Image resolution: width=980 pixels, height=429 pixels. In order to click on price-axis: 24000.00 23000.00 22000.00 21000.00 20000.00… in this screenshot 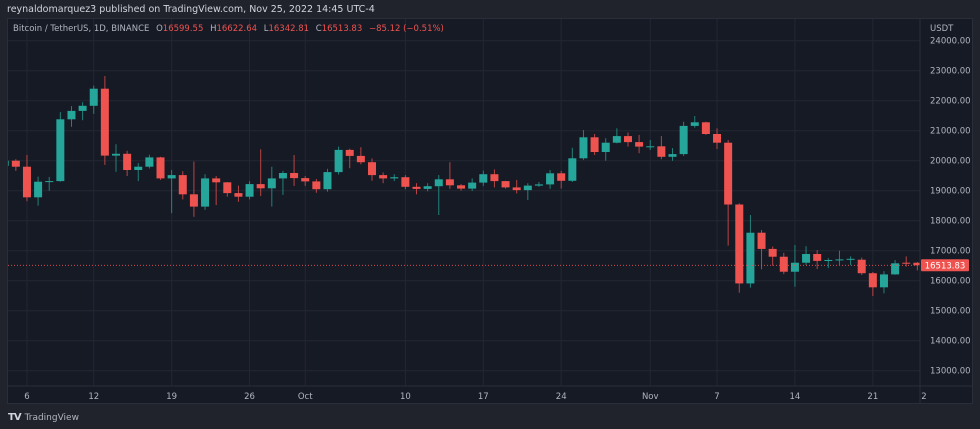, I will do `click(950, 207)`.